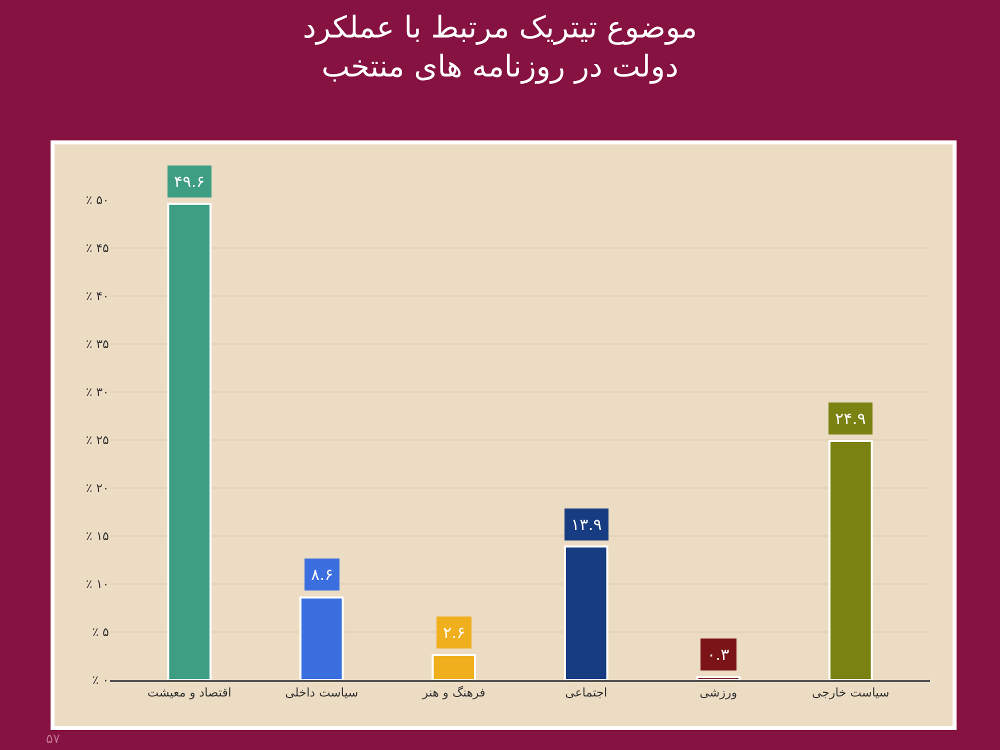 This screenshot has height=750, width=1000. Describe the element at coordinates (97, 248) in the screenshot. I see `y-tick-label: ٪ ۴۵` at that location.